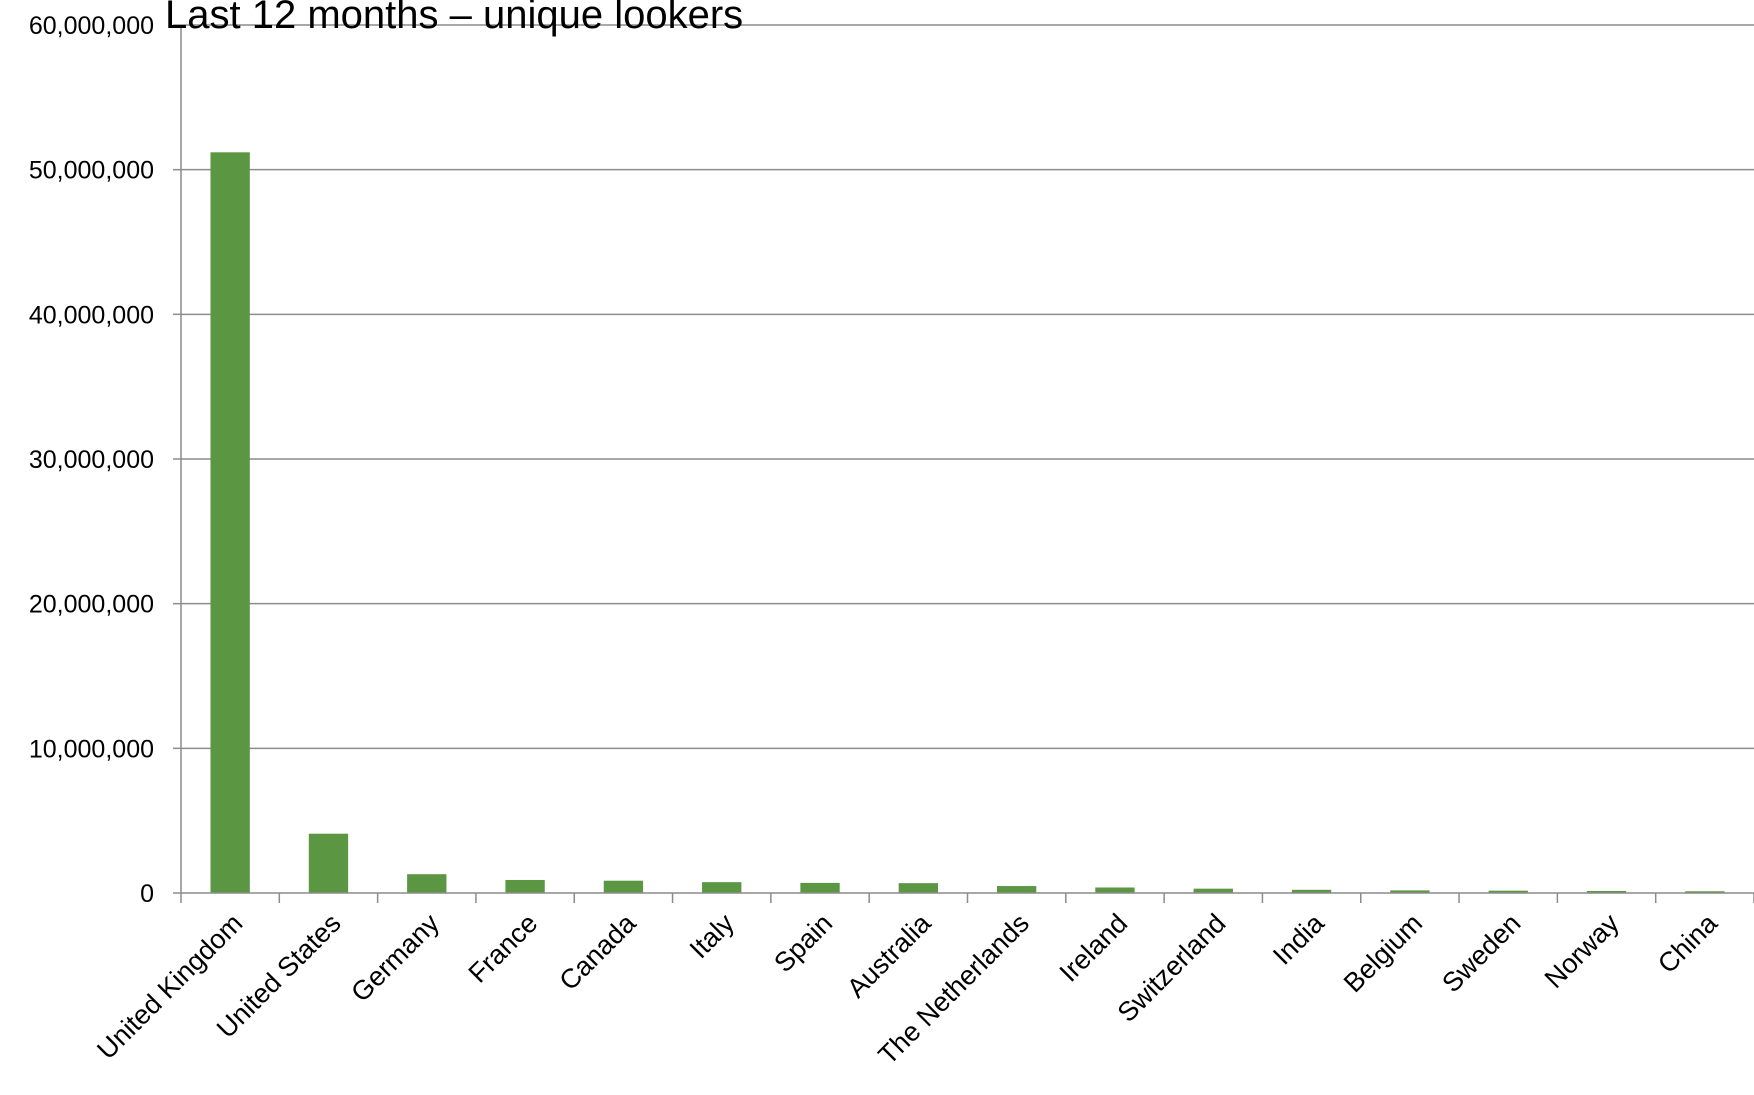  Describe the element at coordinates (91, 315) in the screenshot. I see `y-tick-label: 40,000,000` at that location.